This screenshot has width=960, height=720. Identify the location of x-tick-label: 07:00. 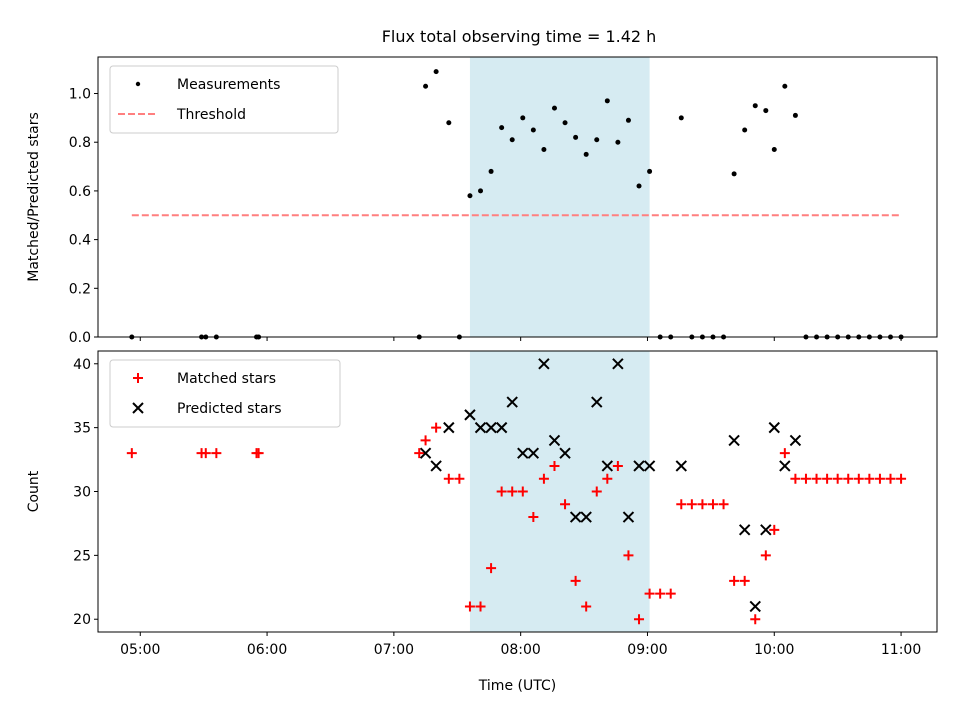
(394, 650).